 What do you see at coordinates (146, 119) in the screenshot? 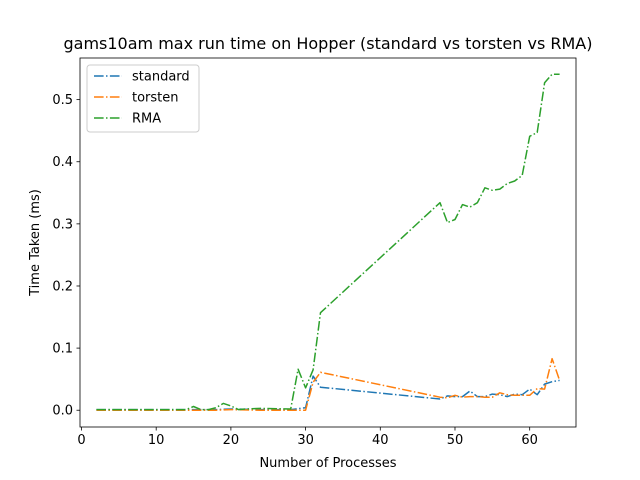
I see `legend-label-rma: RMA` at bounding box center [146, 119].